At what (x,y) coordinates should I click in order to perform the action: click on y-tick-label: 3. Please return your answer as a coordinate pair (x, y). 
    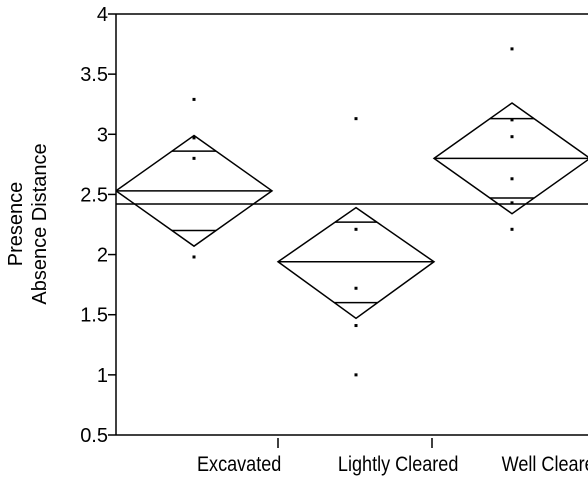
    Looking at the image, I should click on (102, 135).